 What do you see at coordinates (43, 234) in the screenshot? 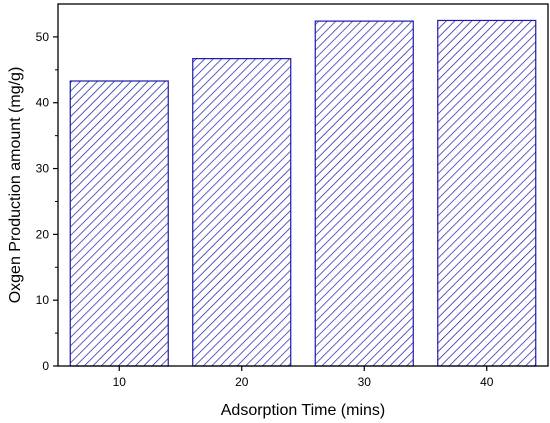
I see `y-tick-label: 20` at bounding box center [43, 234].